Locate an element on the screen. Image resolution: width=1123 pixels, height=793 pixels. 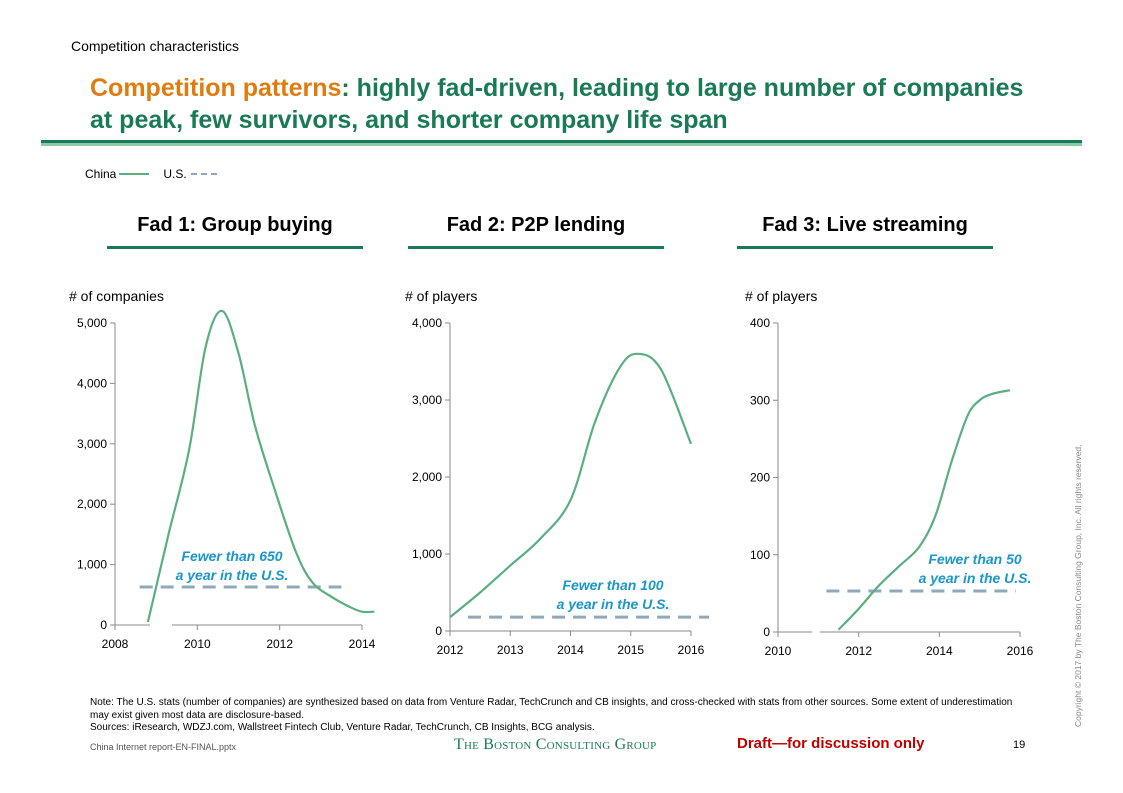
chart-3-y-tick-label: 200 is located at coordinates (760, 478).